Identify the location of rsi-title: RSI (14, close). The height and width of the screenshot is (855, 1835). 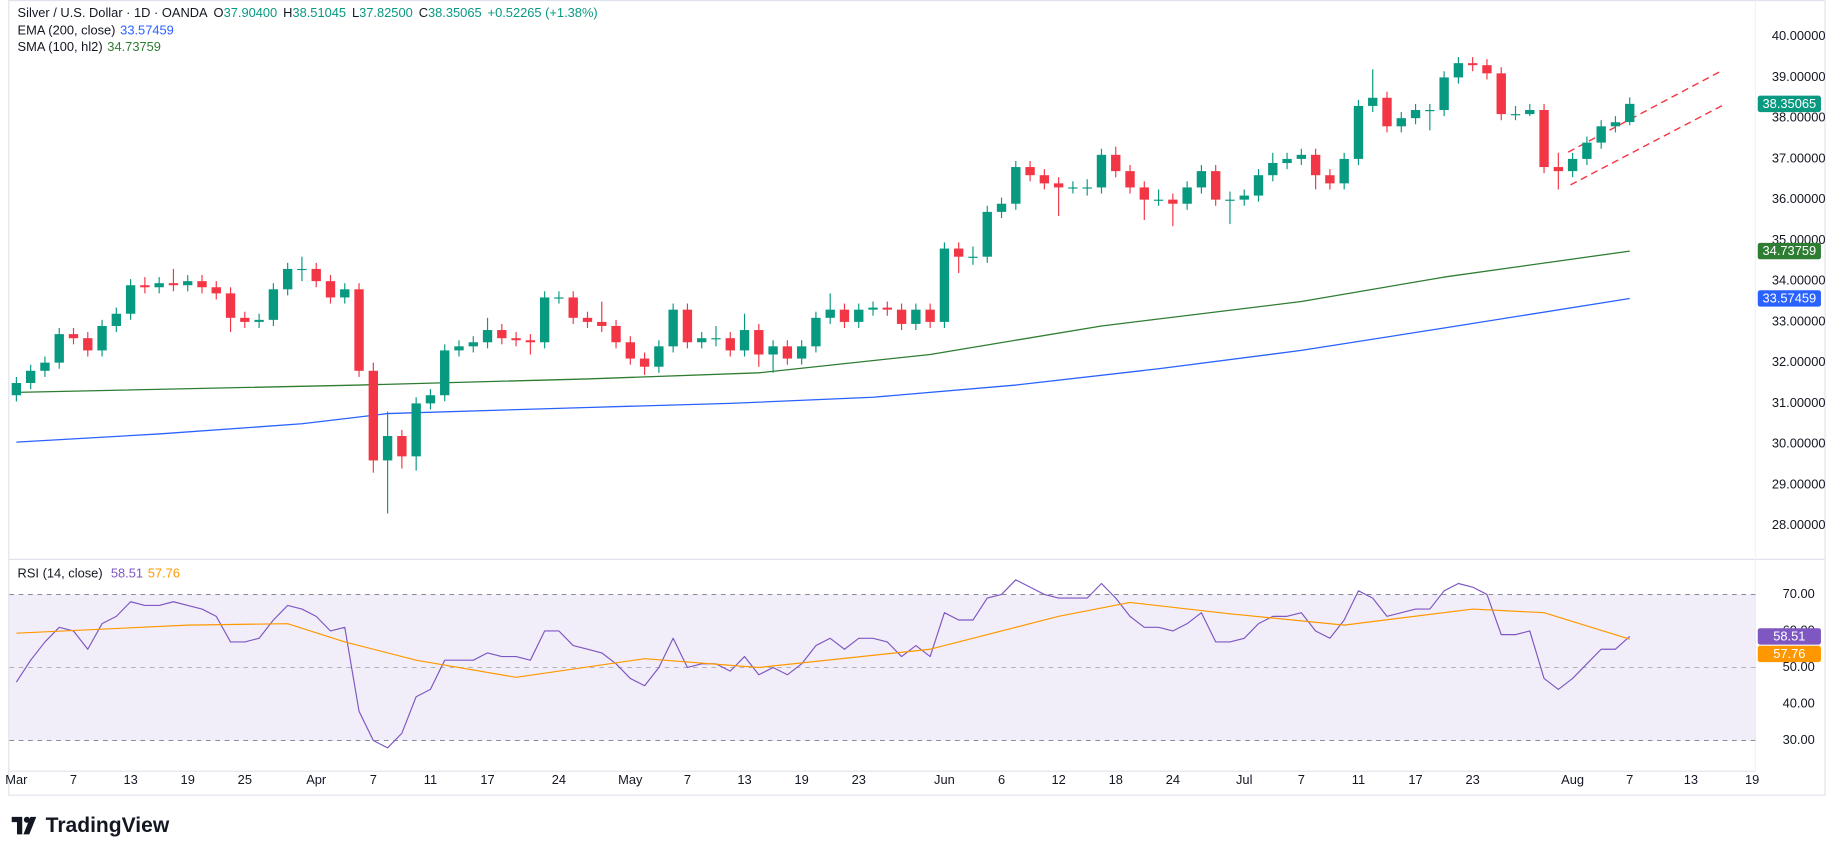
(60, 573).